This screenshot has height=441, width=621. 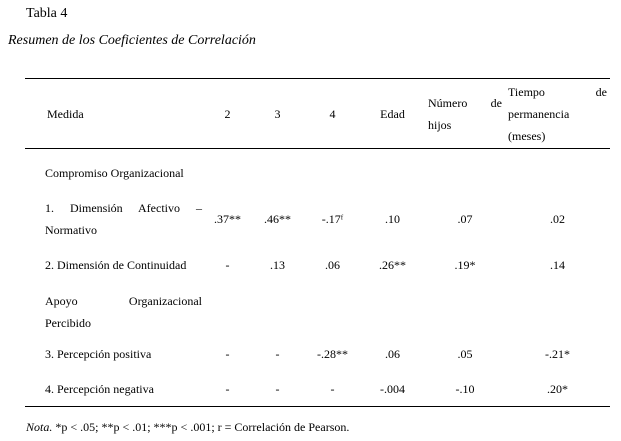 I want to click on header-cell: Medida, so click(x=65, y=113).